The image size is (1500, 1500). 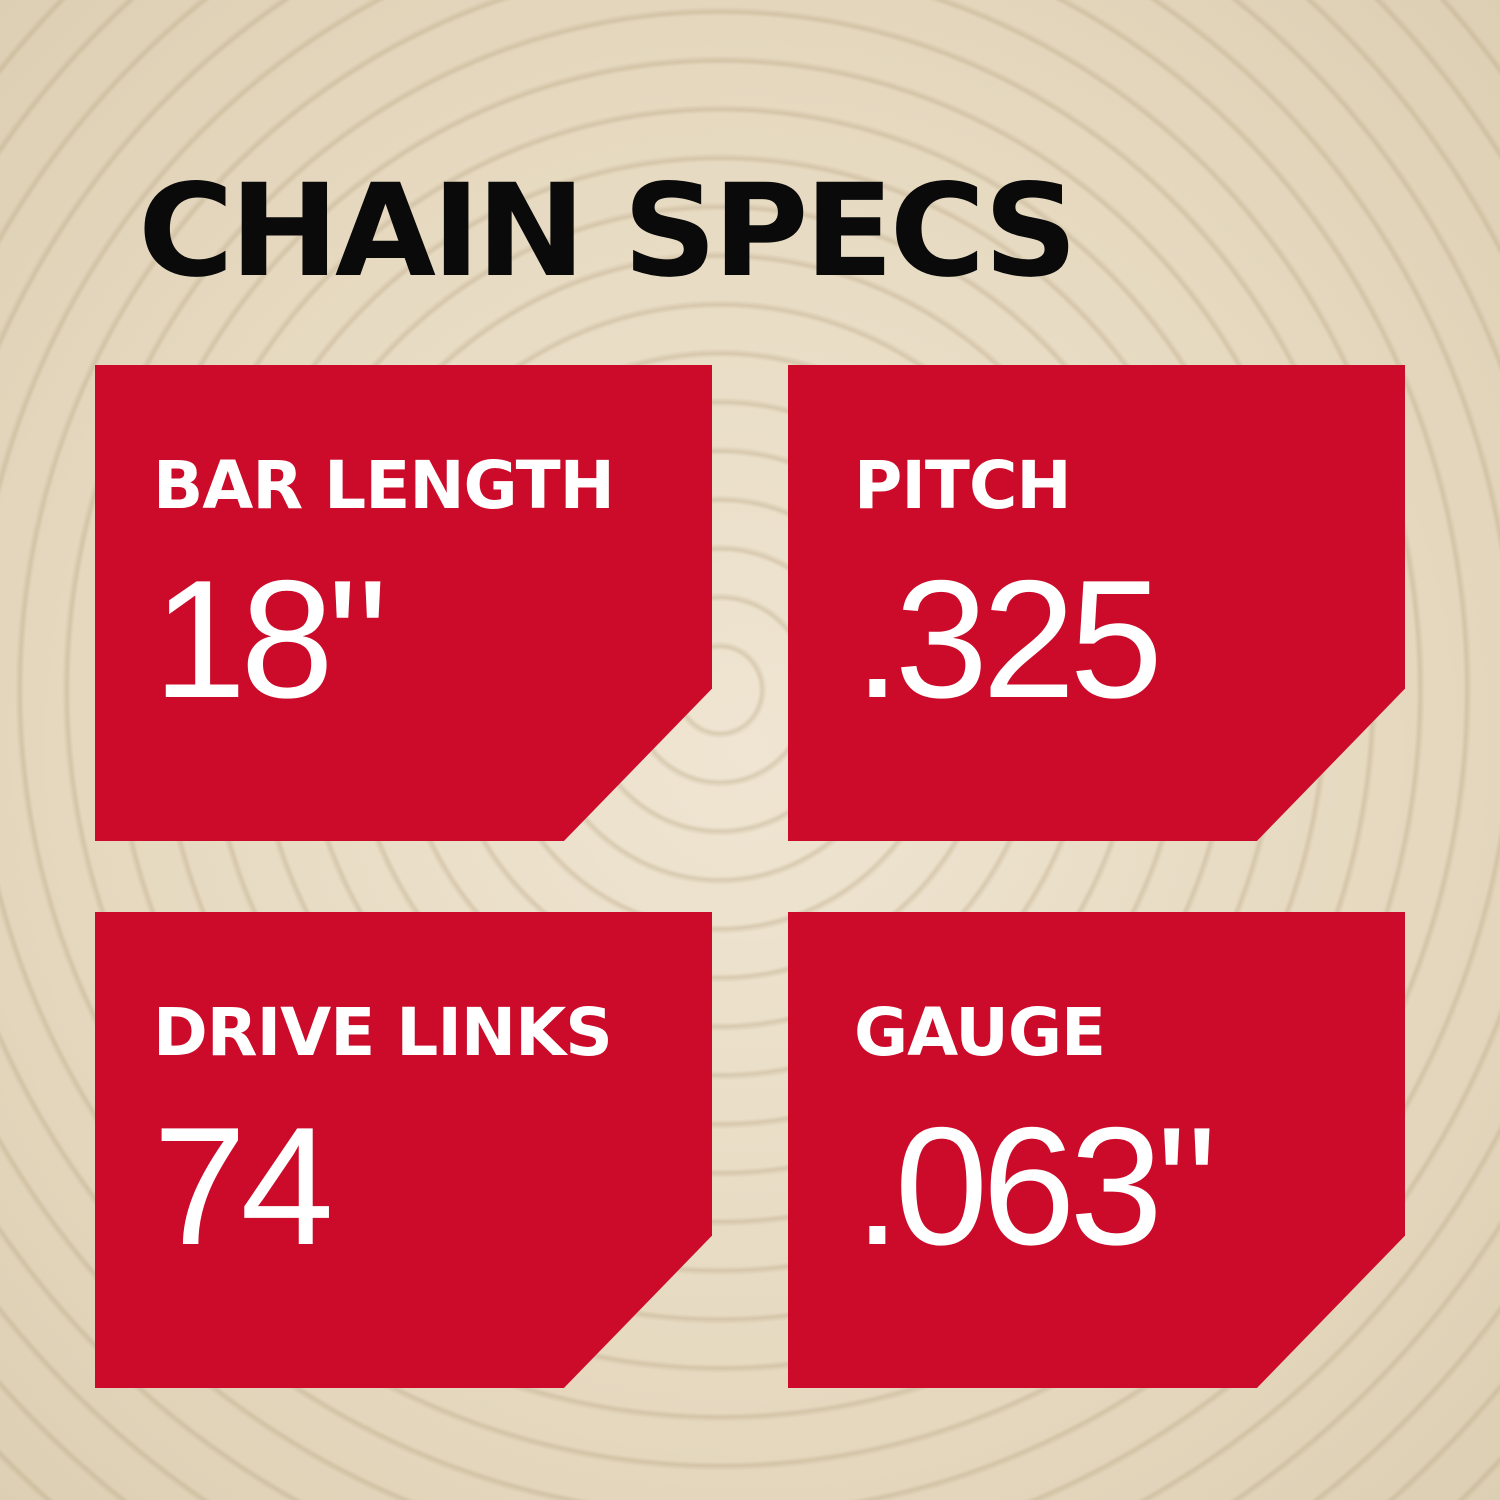 What do you see at coordinates (403, 603) in the screenshot?
I see `spec-card-bar-length: BAR LENGTH 18"` at bounding box center [403, 603].